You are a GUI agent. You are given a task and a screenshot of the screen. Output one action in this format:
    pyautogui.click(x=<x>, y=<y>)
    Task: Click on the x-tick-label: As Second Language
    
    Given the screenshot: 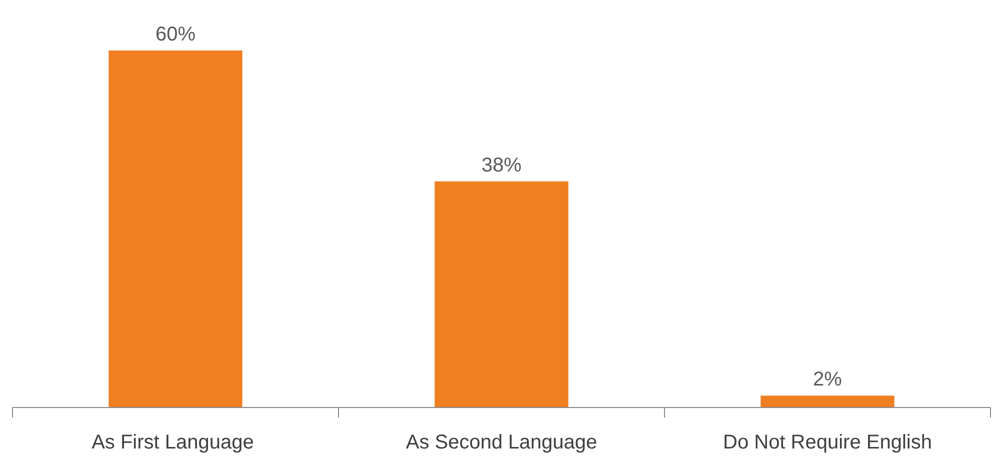 What is the action you would take?
    pyautogui.click(x=502, y=443)
    